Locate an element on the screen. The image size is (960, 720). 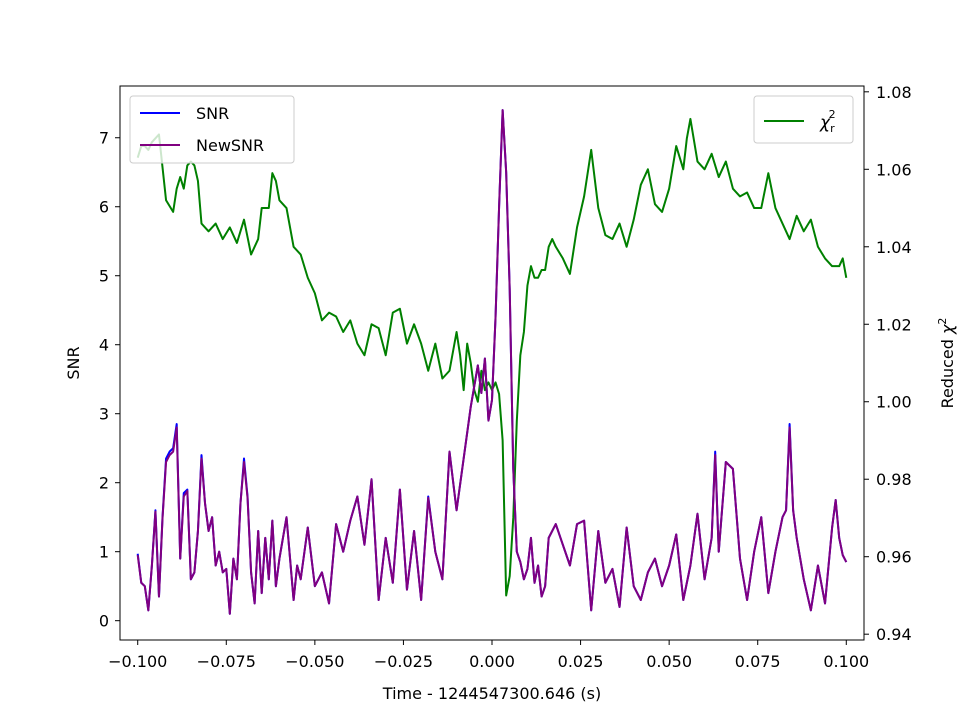
y-right-tick-label: 1.02 is located at coordinates (894, 324).